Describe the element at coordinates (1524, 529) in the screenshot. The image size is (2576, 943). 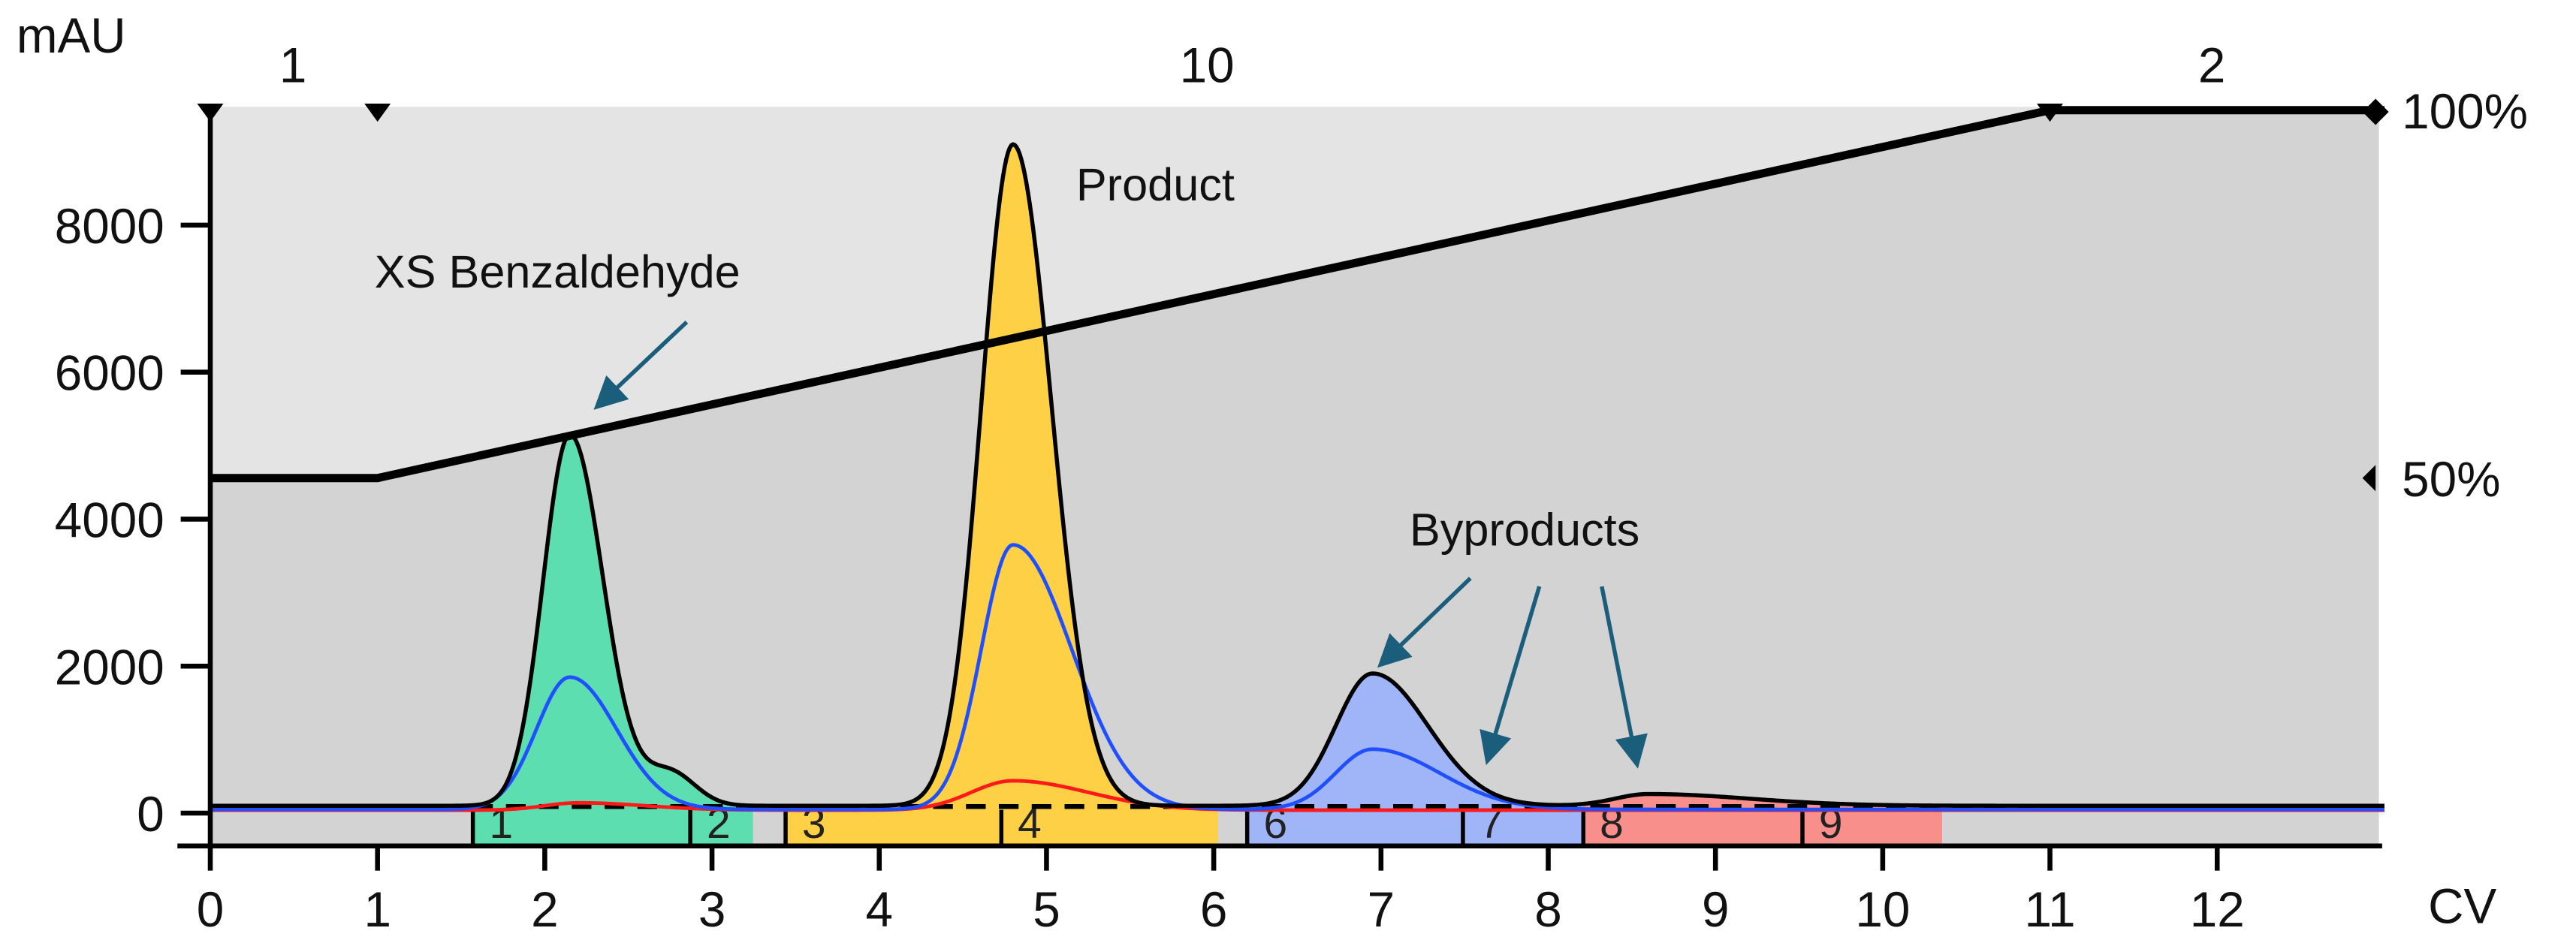
I see `annotation-byproducts: Byproducts` at that location.